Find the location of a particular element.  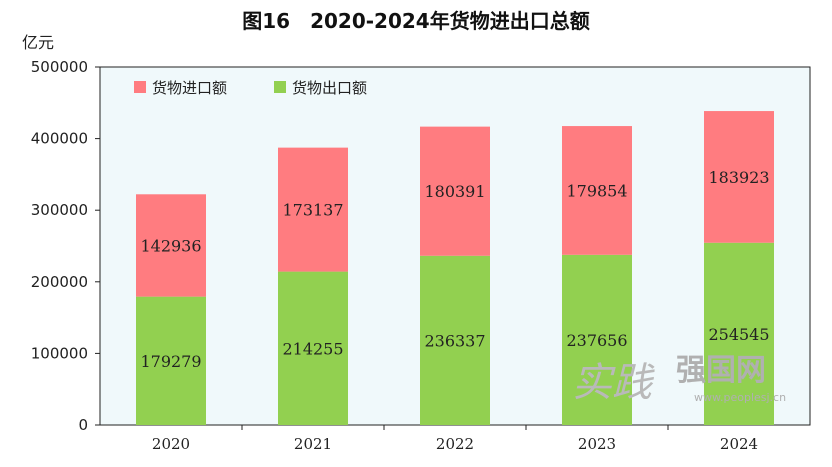

y-tick-label: 500000 is located at coordinates (59, 67).